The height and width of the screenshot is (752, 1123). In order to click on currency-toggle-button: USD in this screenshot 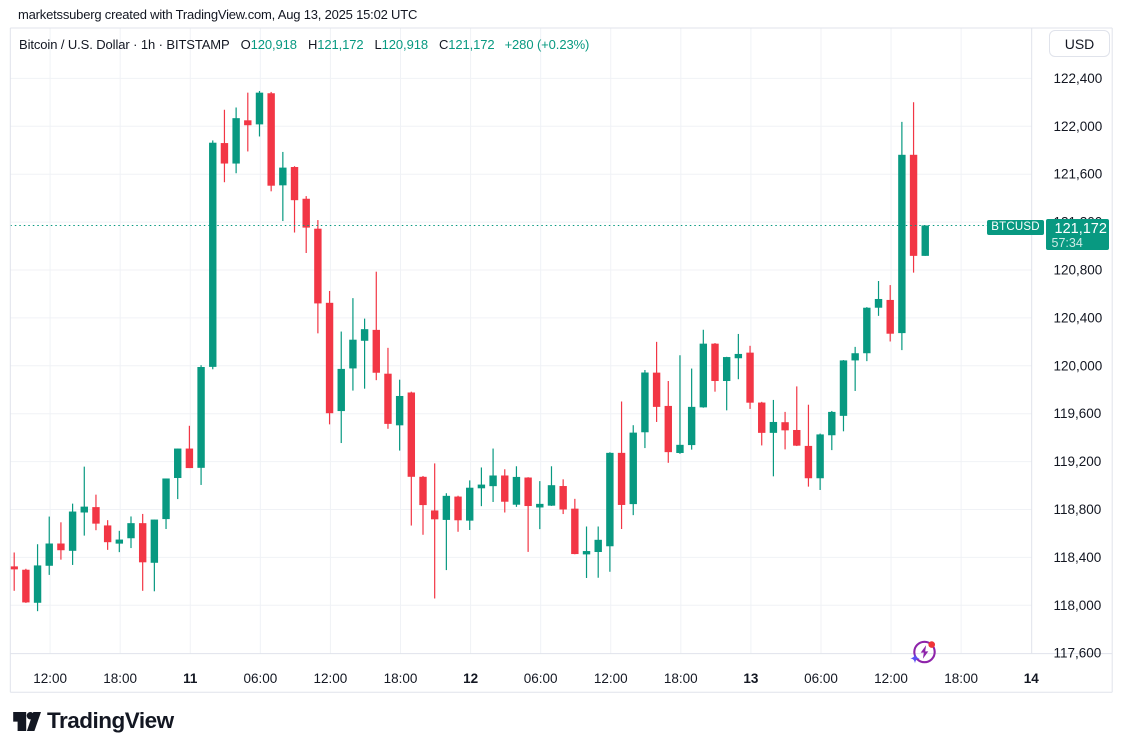, I will do `click(1079, 43)`.